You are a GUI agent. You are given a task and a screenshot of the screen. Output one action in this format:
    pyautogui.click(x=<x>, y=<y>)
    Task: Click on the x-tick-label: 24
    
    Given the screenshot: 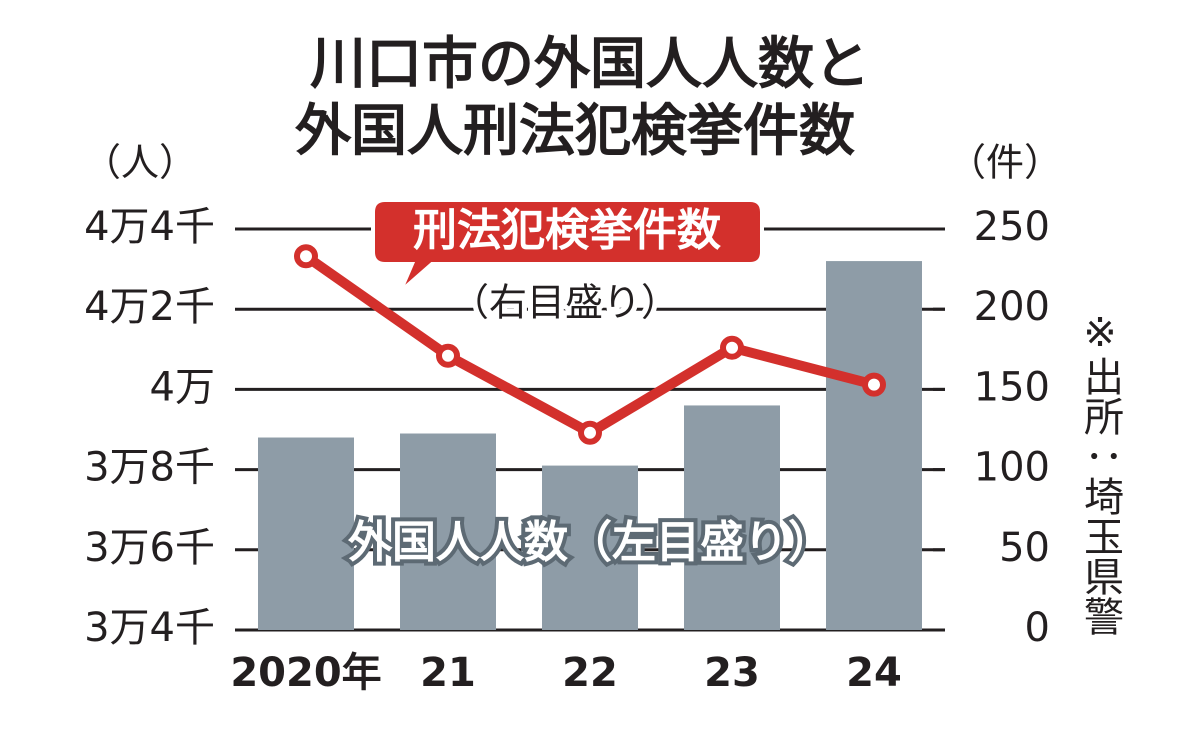 What is the action you would take?
    pyautogui.click(x=874, y=673)
    